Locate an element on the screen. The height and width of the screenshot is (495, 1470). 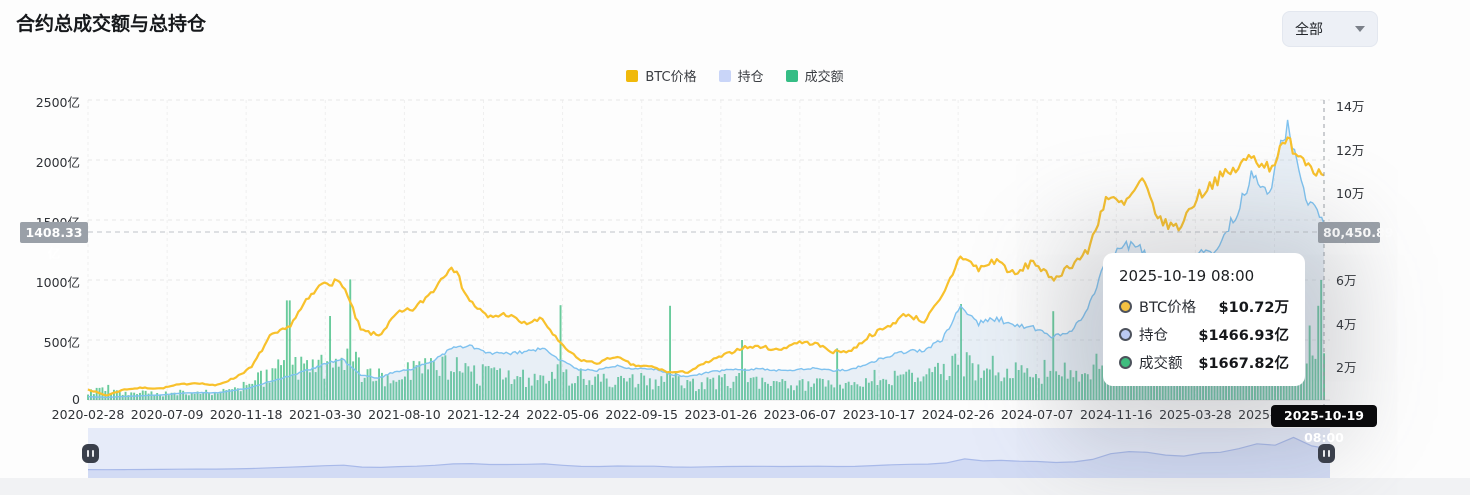
x-axis-tick: 2020-07-09 is located at coordinates (167, 414).